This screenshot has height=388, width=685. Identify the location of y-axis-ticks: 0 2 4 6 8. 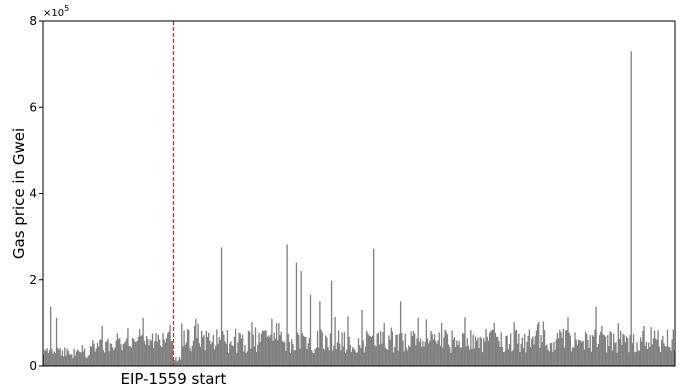
(36, 193).